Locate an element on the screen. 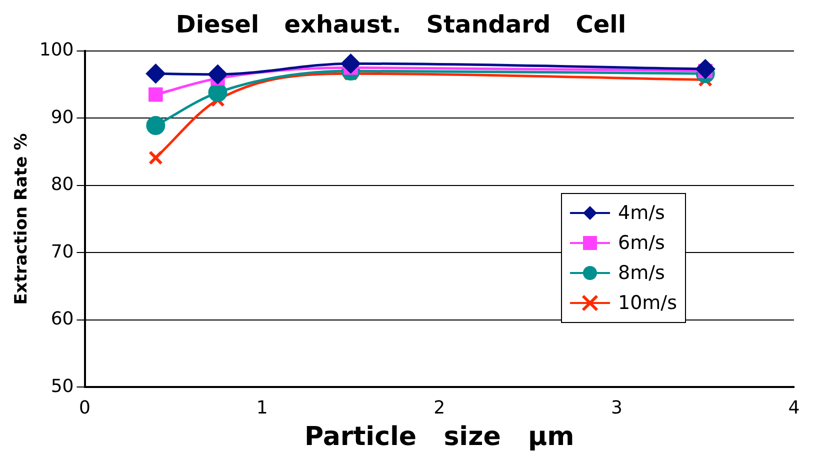 The width and height of the screenshot is (814, 462). x-tick-label: 1 is located at coordinates (262, 408).